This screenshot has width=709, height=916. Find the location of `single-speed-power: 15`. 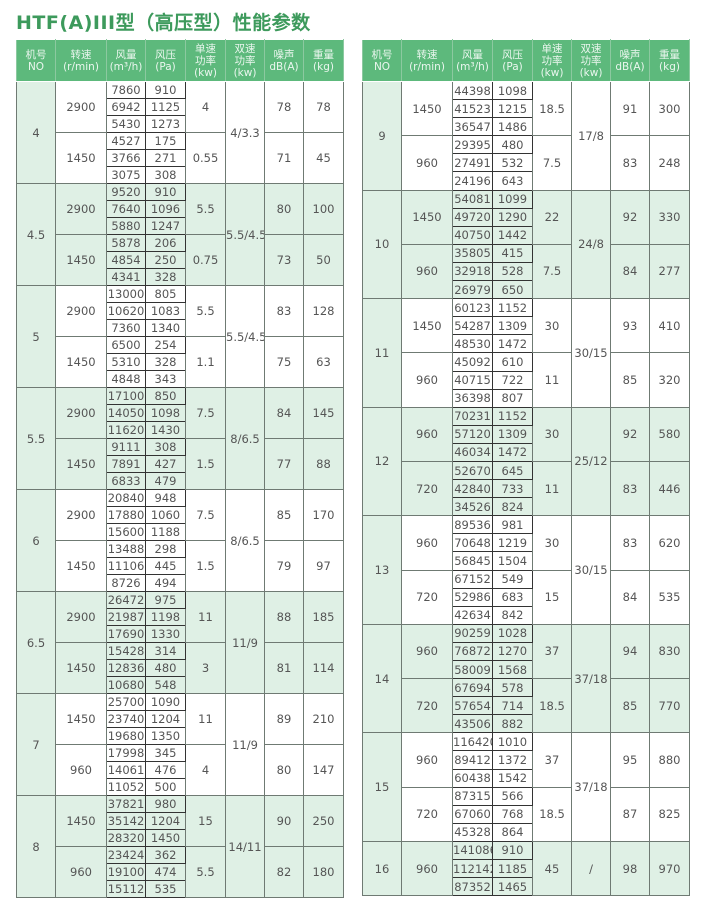

single-speed-power: 15 is located at coordinates (552, 597).